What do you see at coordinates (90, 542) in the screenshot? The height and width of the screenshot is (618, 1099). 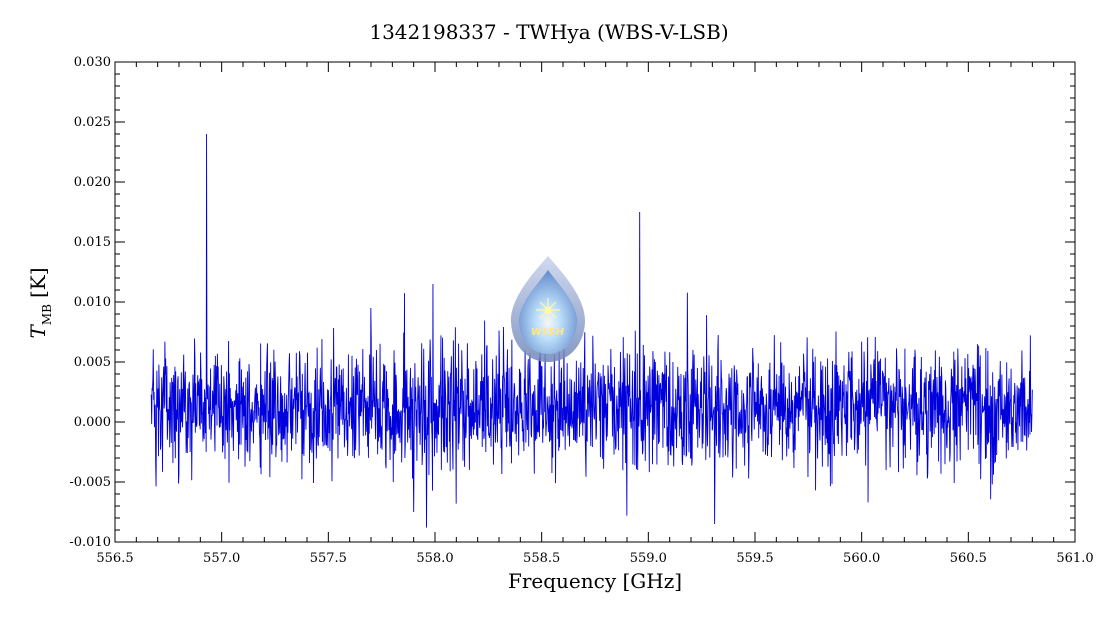 I see `y-tick-label: -0.010` at bounding box center [90, 542].